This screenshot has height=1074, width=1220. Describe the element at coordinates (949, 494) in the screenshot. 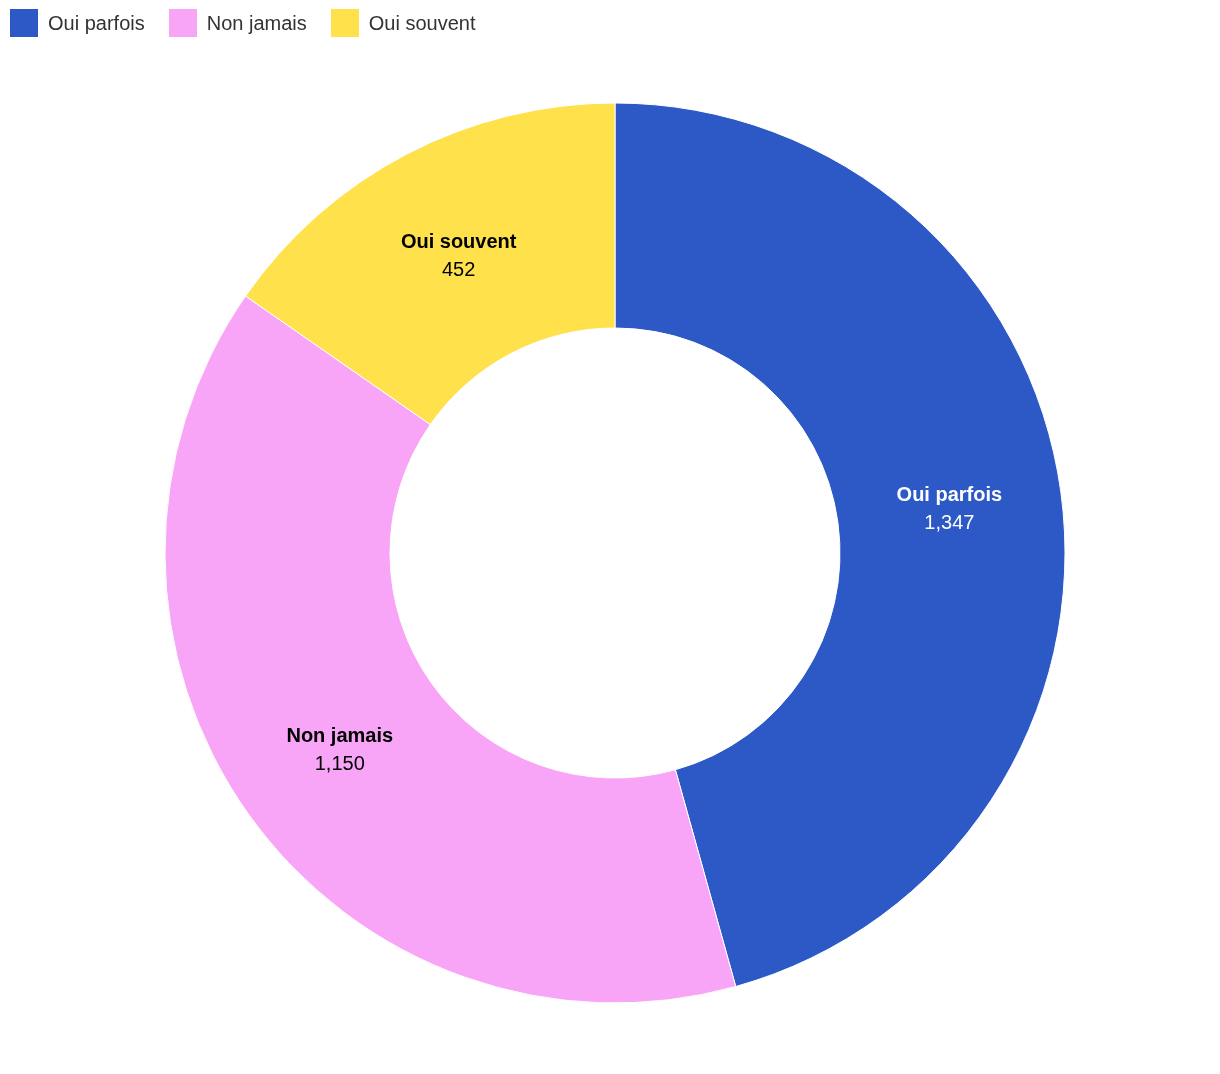

I see `slice-label: Oui parfois` at that location.